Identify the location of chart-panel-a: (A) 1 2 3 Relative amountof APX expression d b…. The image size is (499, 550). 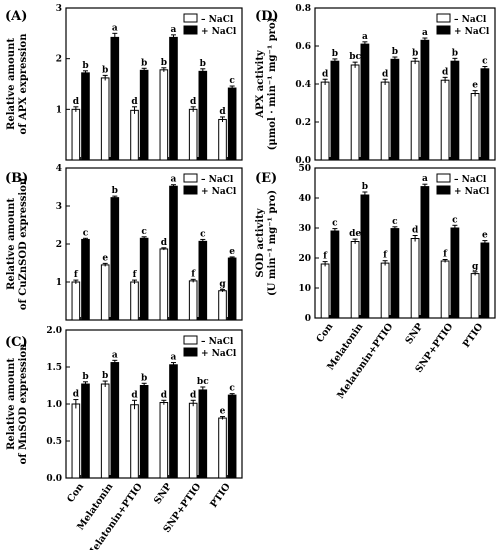
(124, 82).